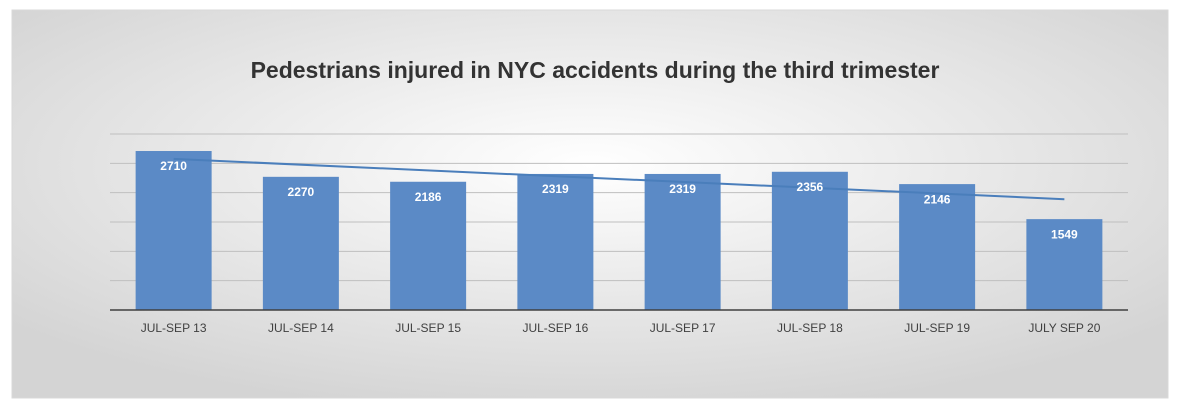 This screenshot has width=1190, height=408. I want to click on x-tick-label: JUL-SEP 18, so click(810, 328).